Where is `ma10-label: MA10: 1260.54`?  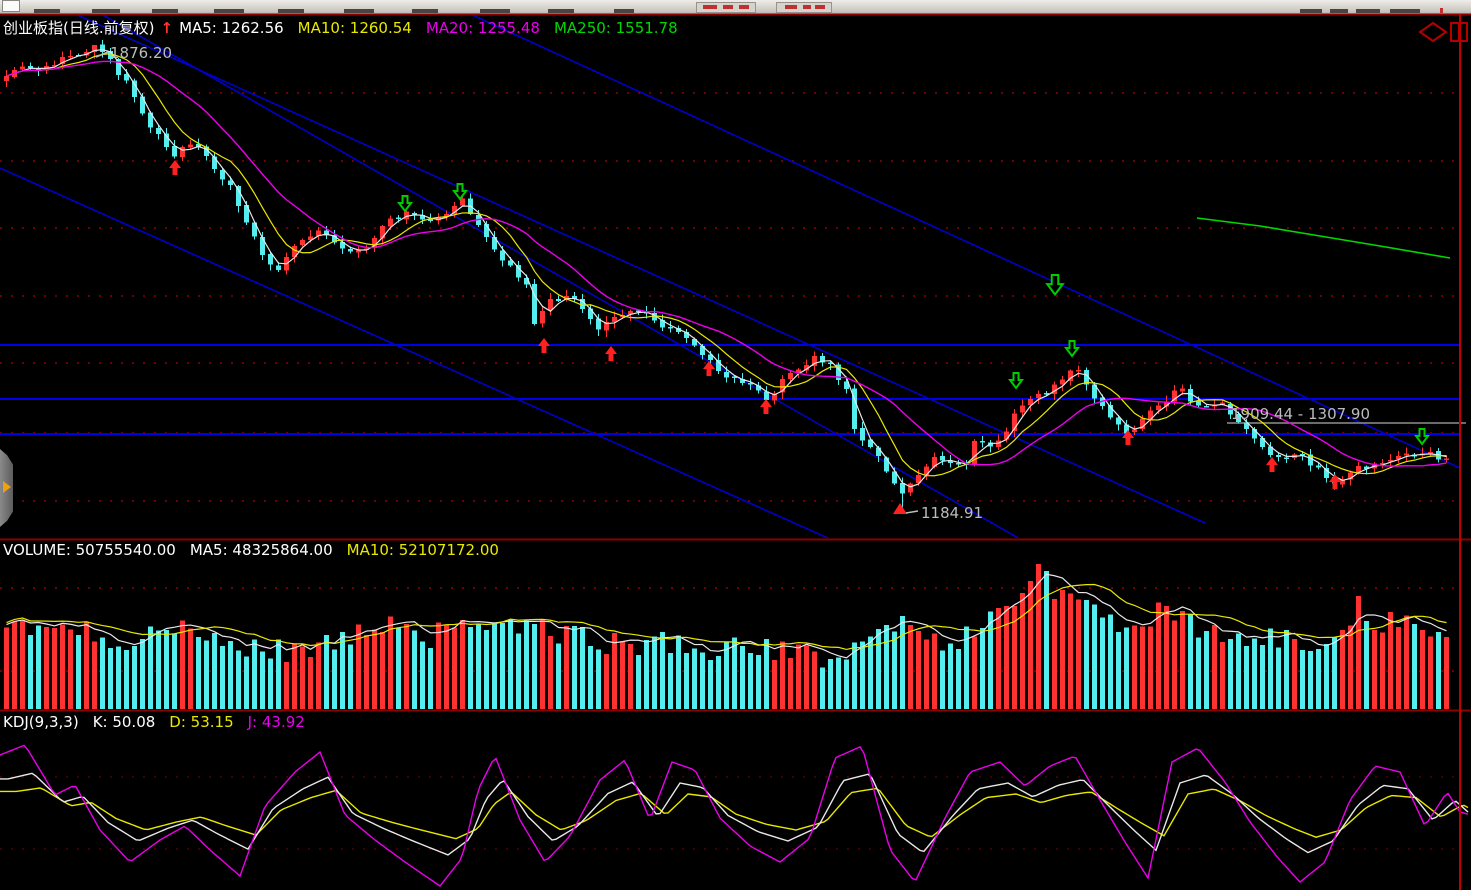
ma10-label: MA10: 1260.54 is located at coordinates (354, 28).